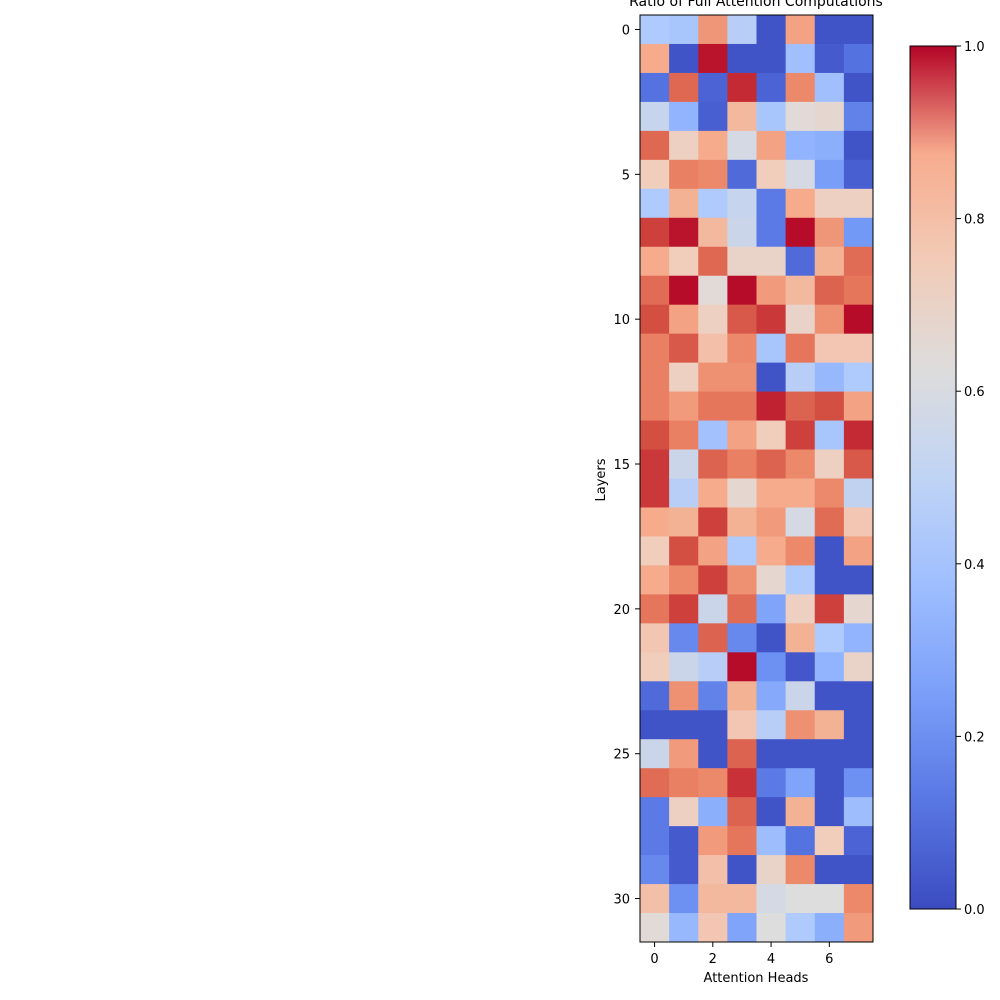 The image size is (1000, 1000). I want to click on x-tick-label: 4, so click(771, 959).